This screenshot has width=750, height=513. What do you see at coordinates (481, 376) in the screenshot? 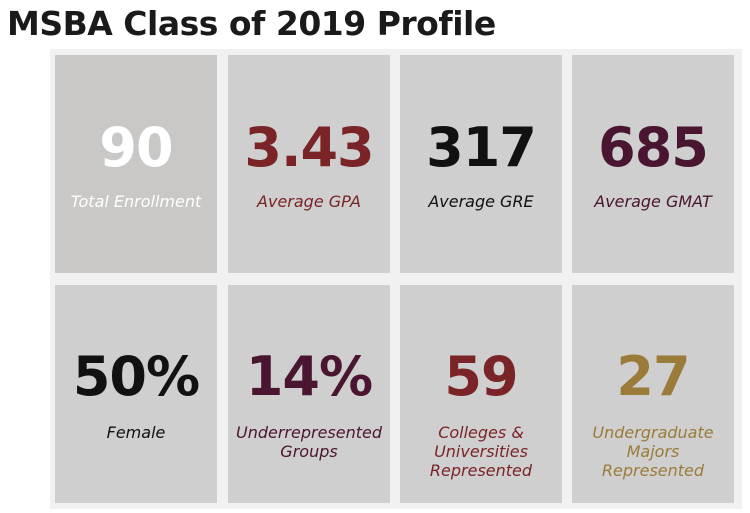
I see `stat-value: 59` at bounding box center [481, 376].